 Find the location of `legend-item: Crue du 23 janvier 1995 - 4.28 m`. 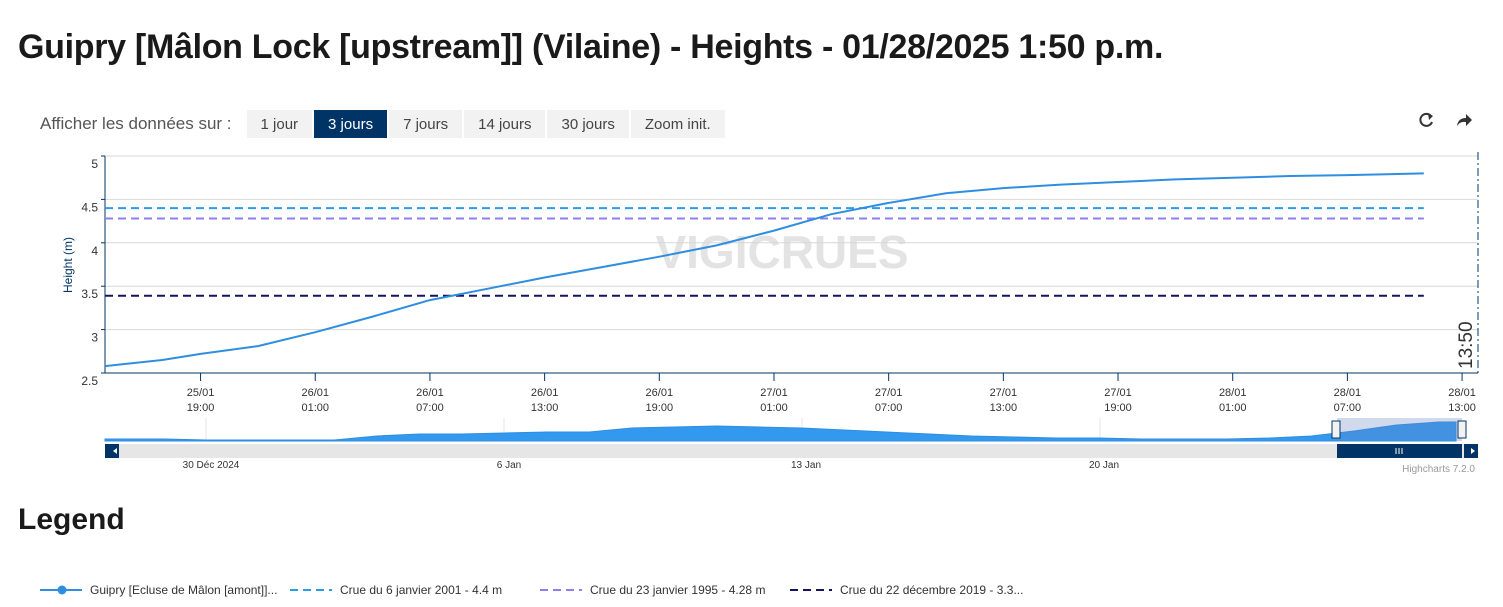

legend-item: Crue du 23 janvier 1995 - 4.28 m is located at coordinates (652, 590).